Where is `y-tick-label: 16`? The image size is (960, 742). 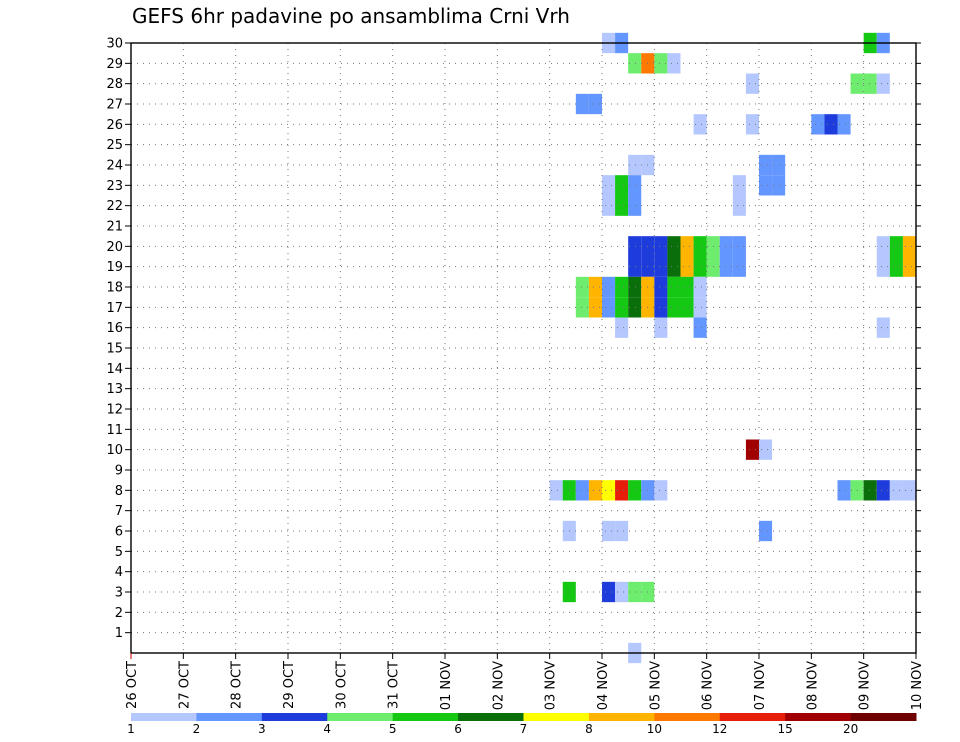
y-tick-label: 16 is located at coordinates (114, 328).